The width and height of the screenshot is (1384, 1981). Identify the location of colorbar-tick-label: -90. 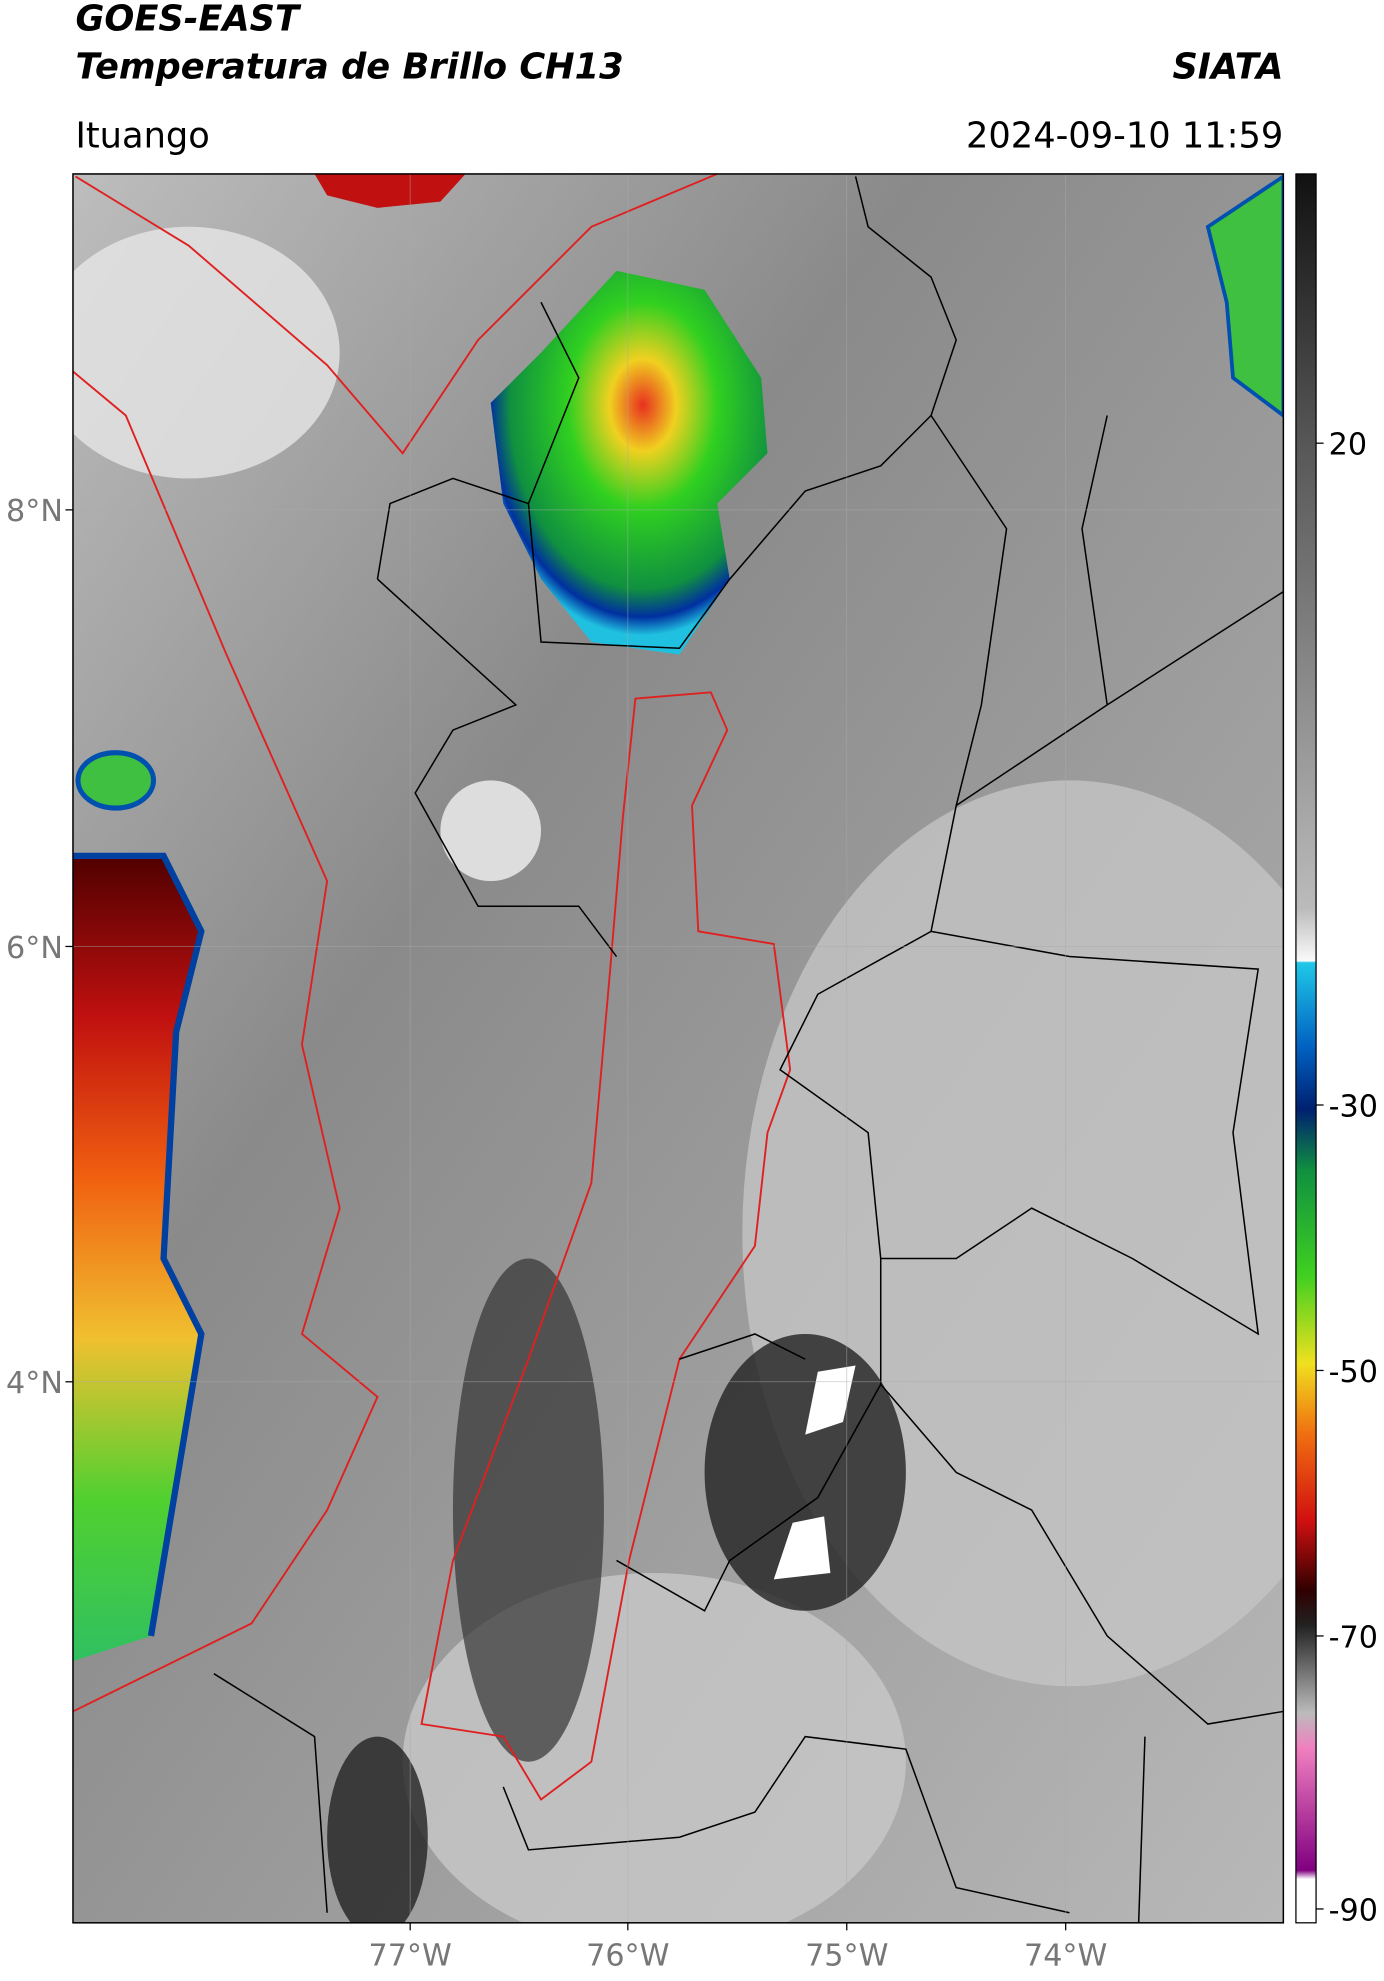
(1353, 1910).